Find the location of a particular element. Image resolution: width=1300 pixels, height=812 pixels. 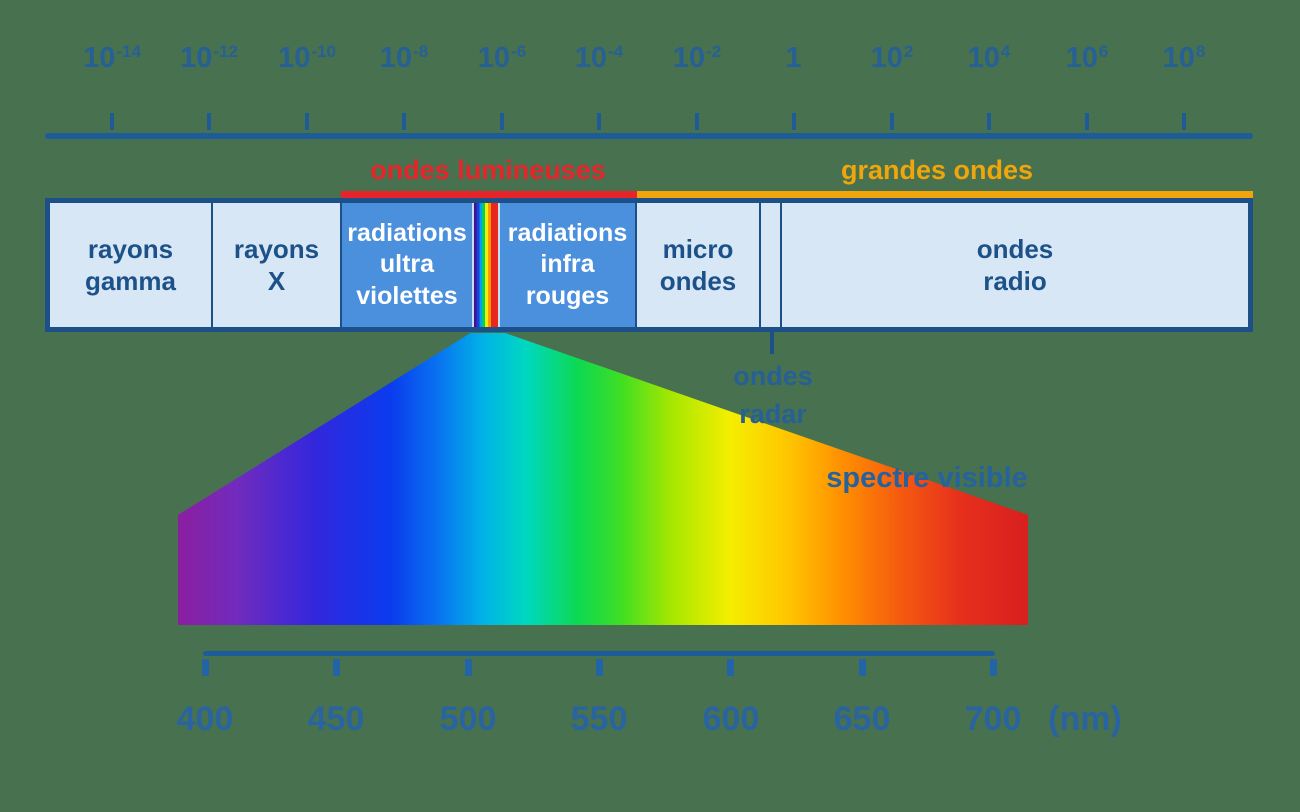

radar-callout-label: ondes radar is located at coordinates (773, 395).